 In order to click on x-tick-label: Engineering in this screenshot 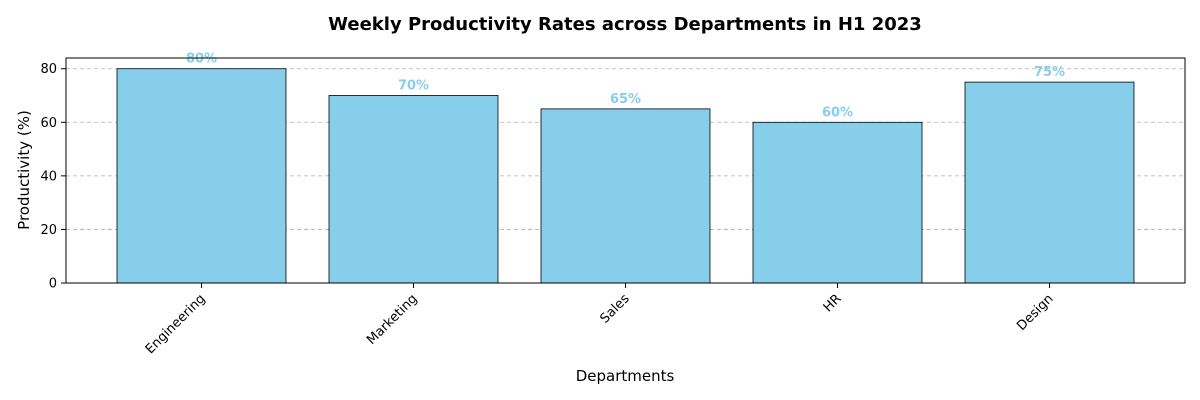, I will do `click(176, 324)`.